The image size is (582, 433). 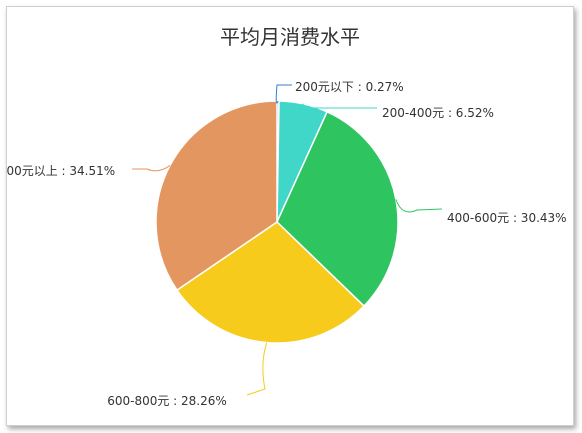 What do you see at coordinates (349, 87) in the screenshot?
I see `slice-label-0: 200元以下 : 0.27%` at bounding box center [349, 87].